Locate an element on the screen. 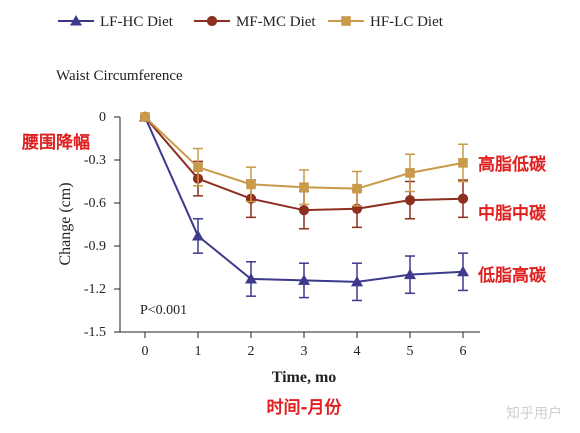 The width and height of the screenshot is (580, 433). series-annotation: 高脂低碳 is located at coordinates (512, 164).